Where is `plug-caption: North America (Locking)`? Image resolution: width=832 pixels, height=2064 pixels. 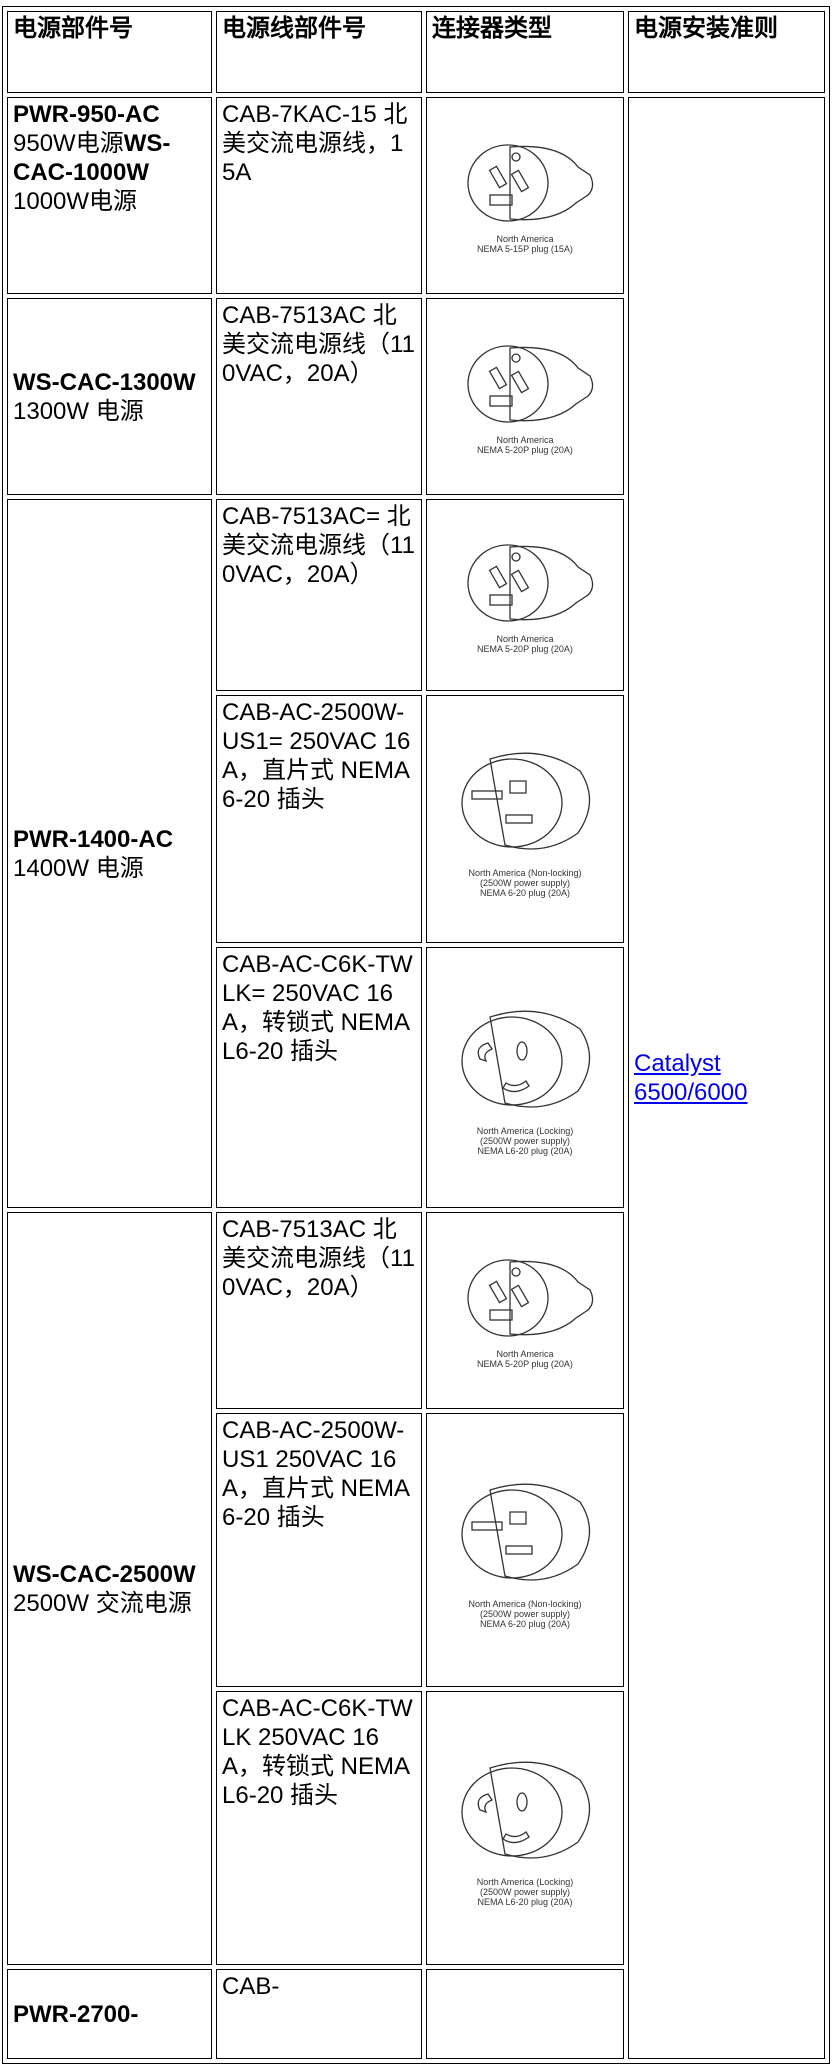
plug-caption: North America (Locking) is located at coordinates (525, 1881).